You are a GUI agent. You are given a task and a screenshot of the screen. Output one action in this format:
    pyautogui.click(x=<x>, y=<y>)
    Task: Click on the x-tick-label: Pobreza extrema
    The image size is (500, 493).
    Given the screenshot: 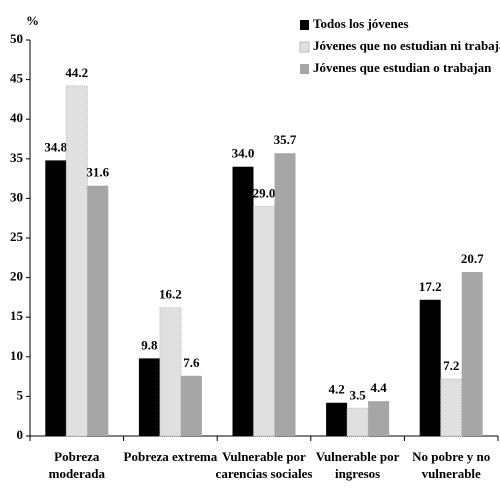 What is the action you would take?
    pyautogui.click(x=171, y=456)
    